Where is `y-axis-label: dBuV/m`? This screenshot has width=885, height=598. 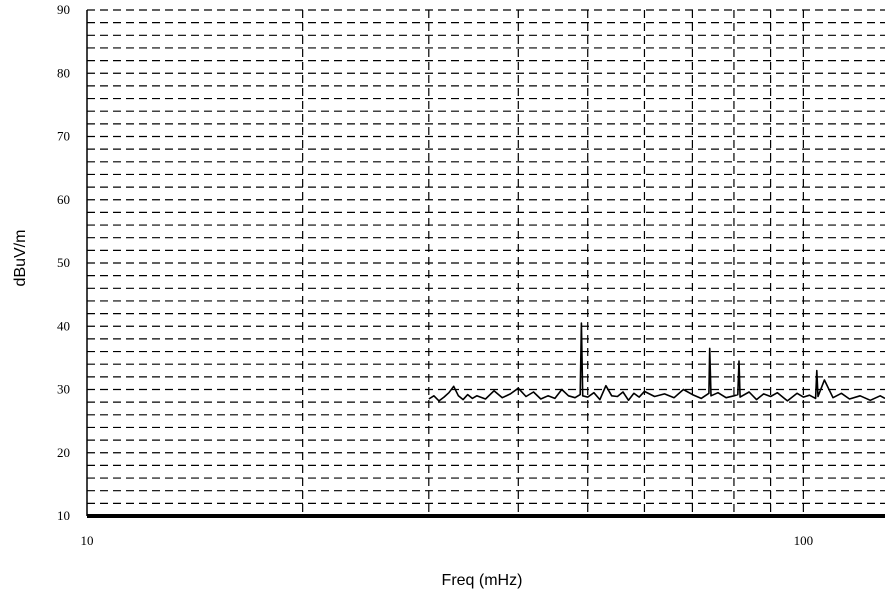
y-axis-label: dBuV/m is located at coordinates (20, 258).